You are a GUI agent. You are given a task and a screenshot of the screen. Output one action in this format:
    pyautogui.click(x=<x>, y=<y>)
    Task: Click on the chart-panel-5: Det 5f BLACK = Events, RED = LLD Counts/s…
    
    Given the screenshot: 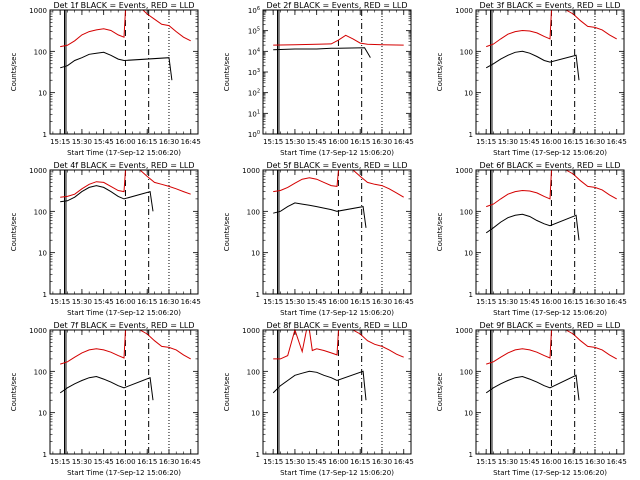 What is the action you would take?
    pyautogui.click(x=318, y=239)
    